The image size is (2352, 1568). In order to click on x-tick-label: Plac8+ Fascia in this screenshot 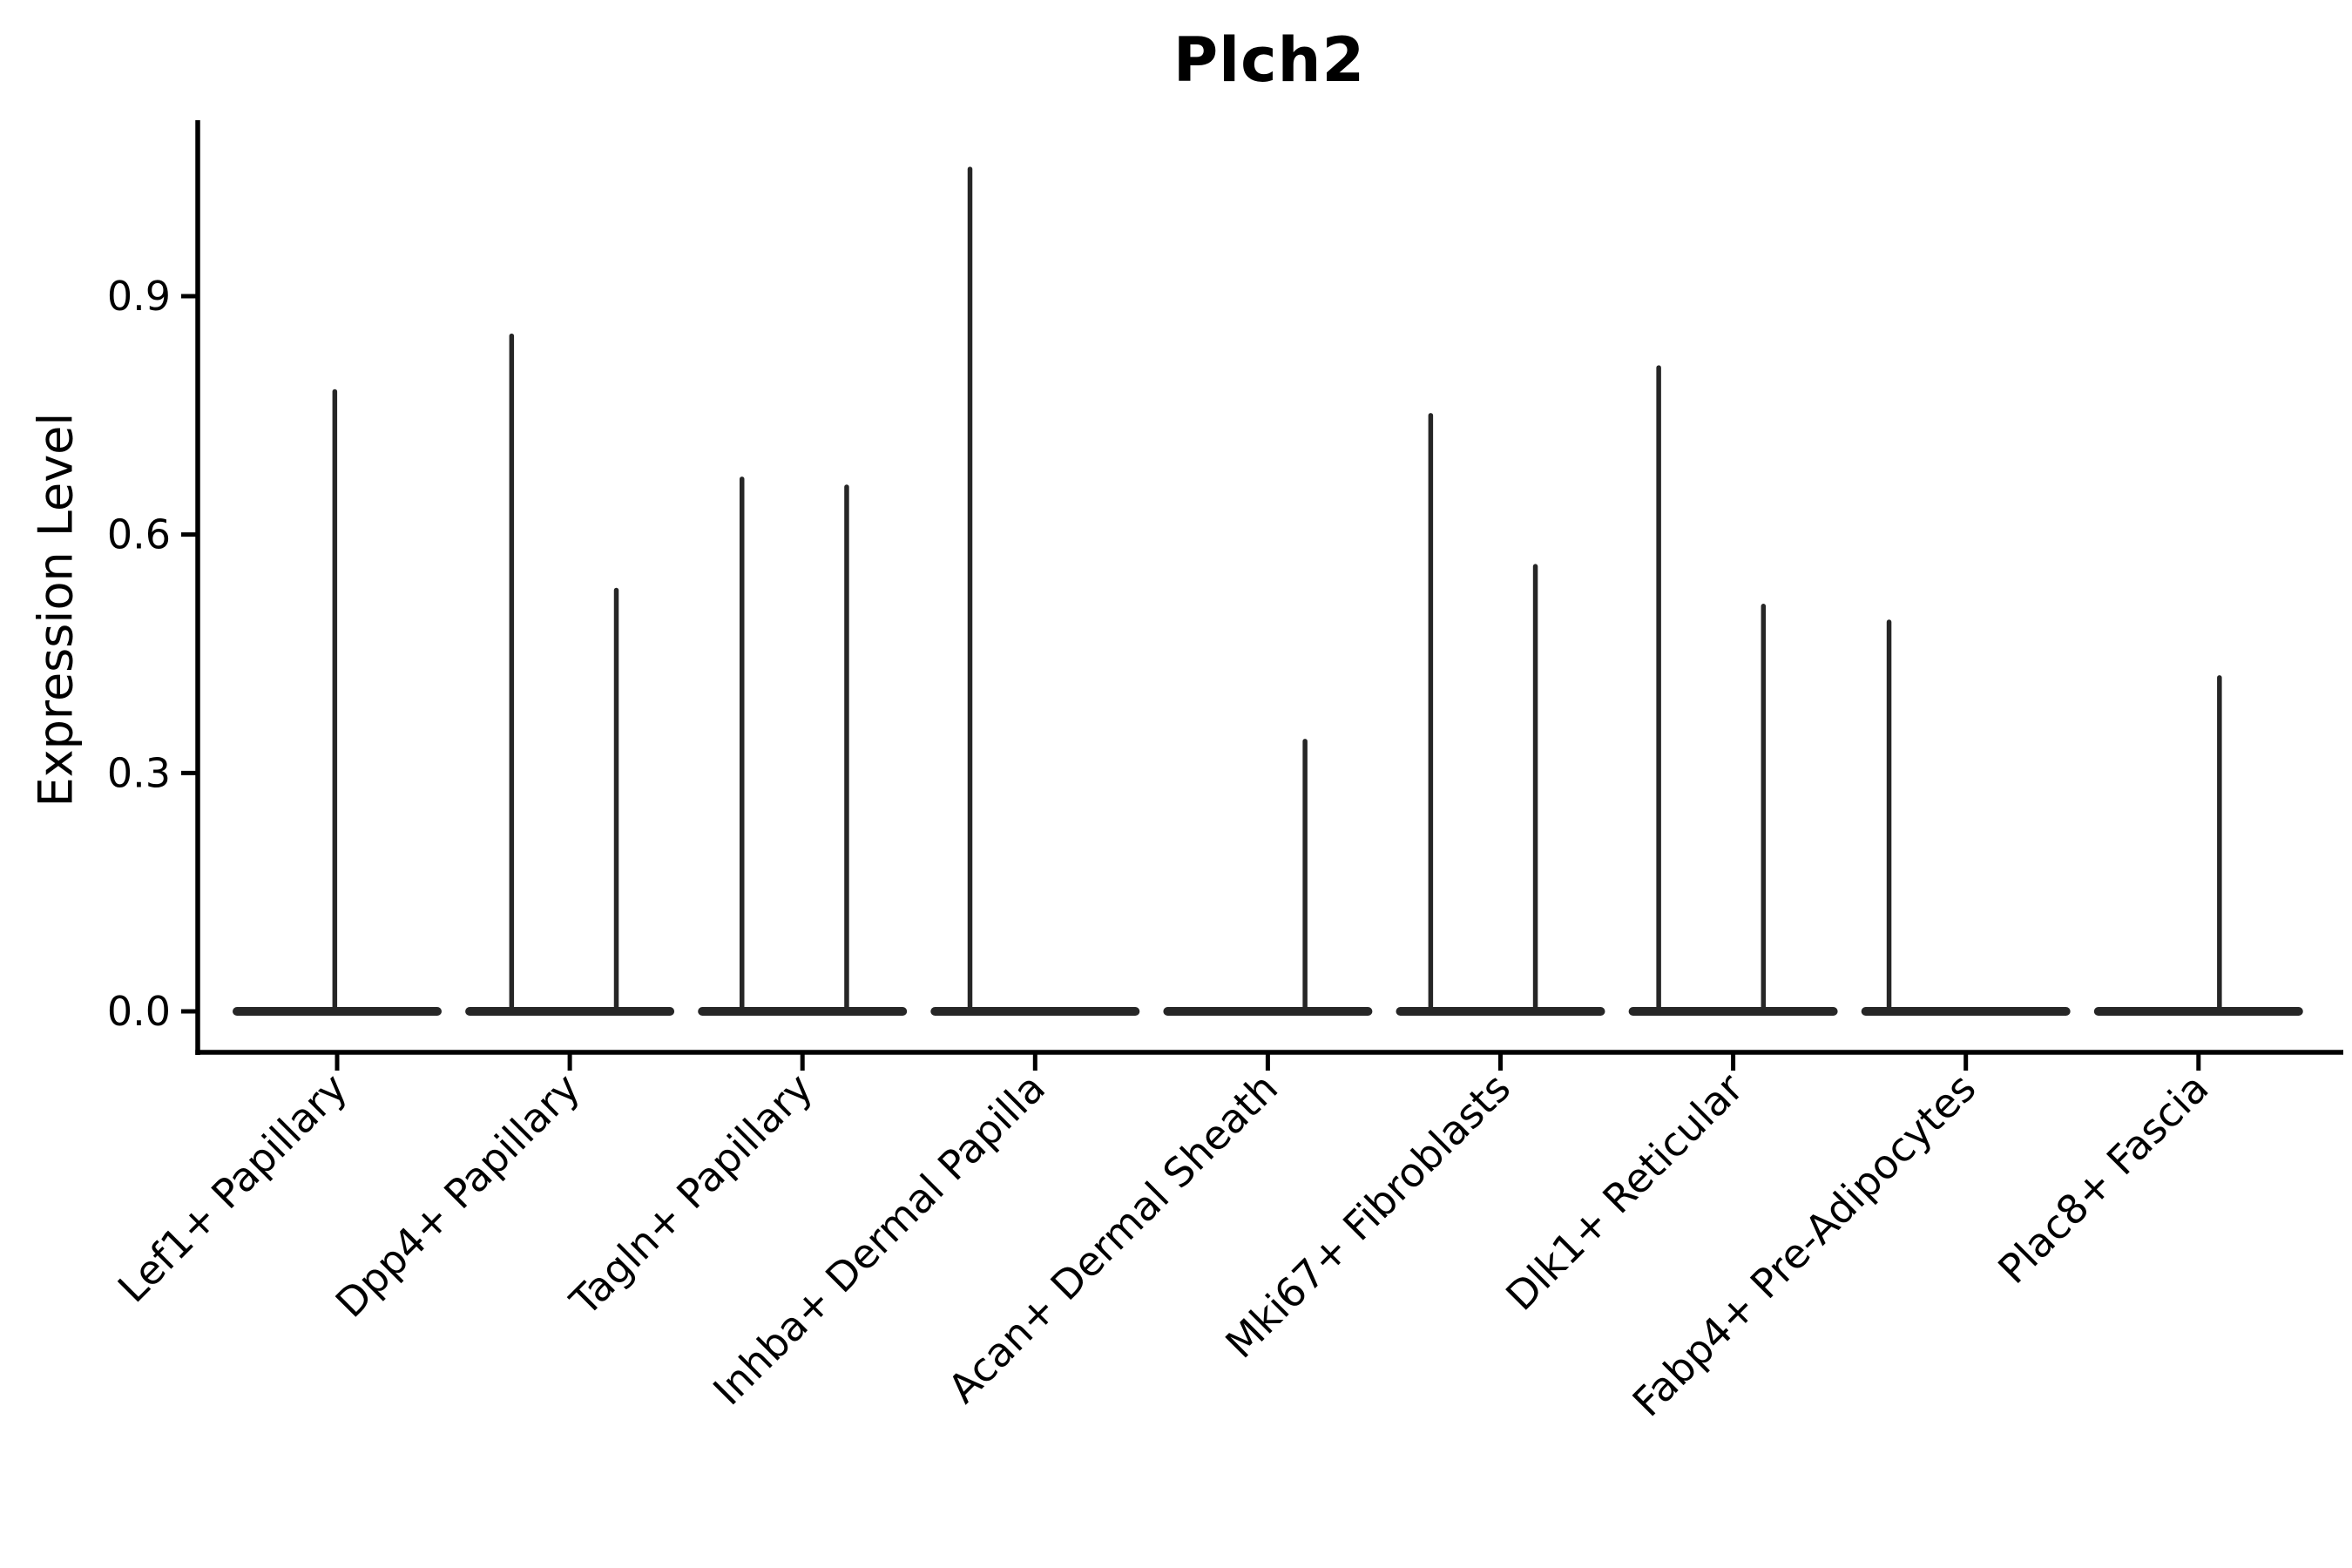, I will do `click(2103, 1178)`.